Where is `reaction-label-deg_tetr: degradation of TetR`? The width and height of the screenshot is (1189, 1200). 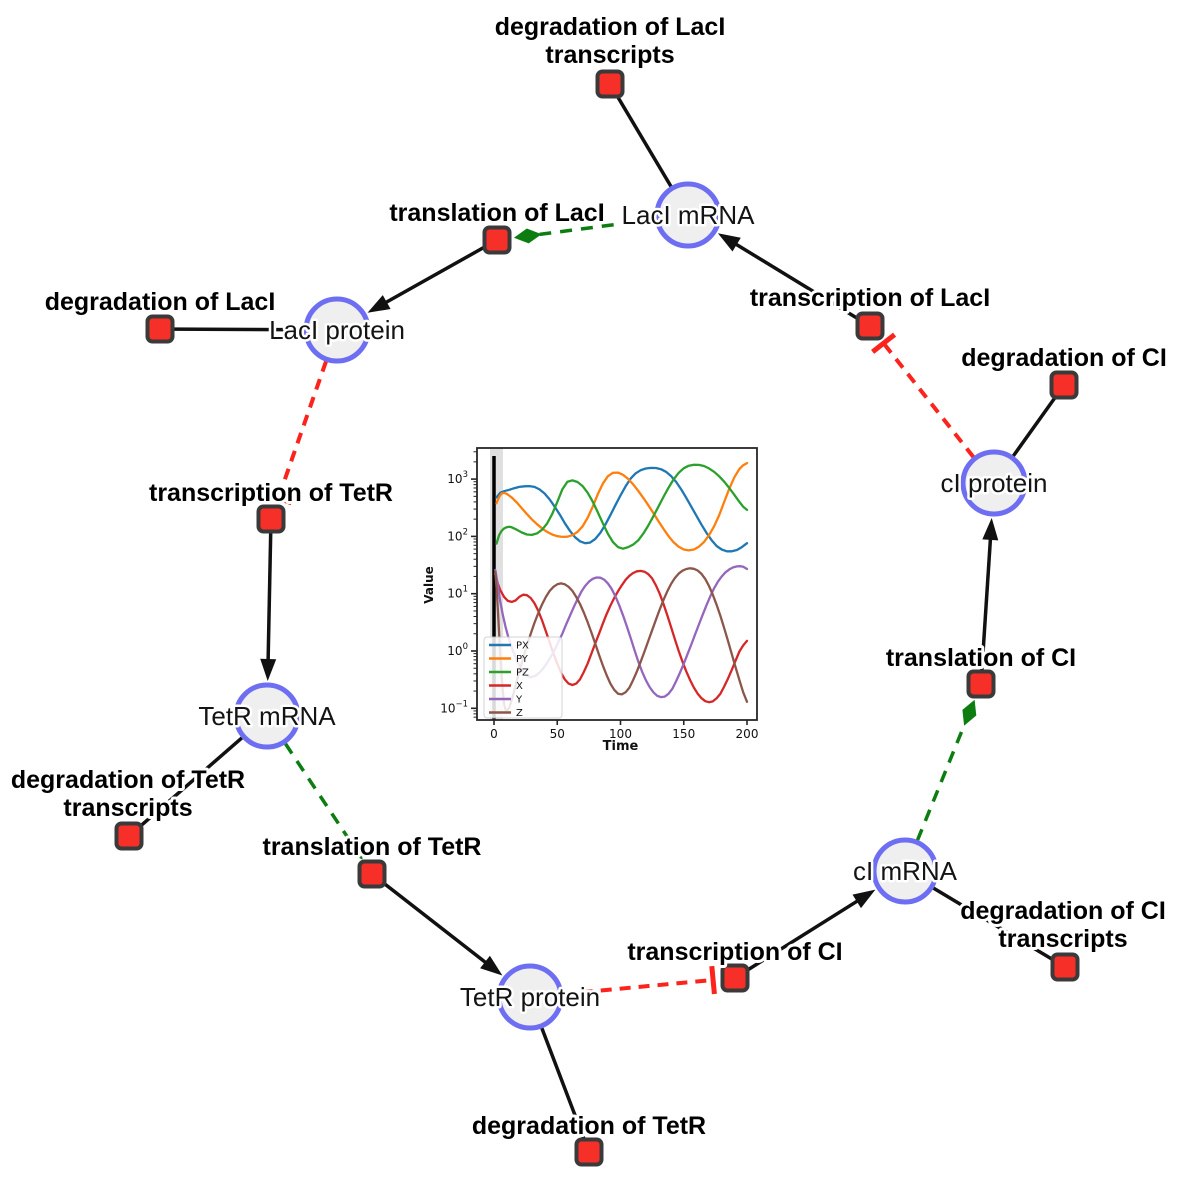
reaction-label-deg_tetr: degradation of TetR is located at coordinates (589, 1126).